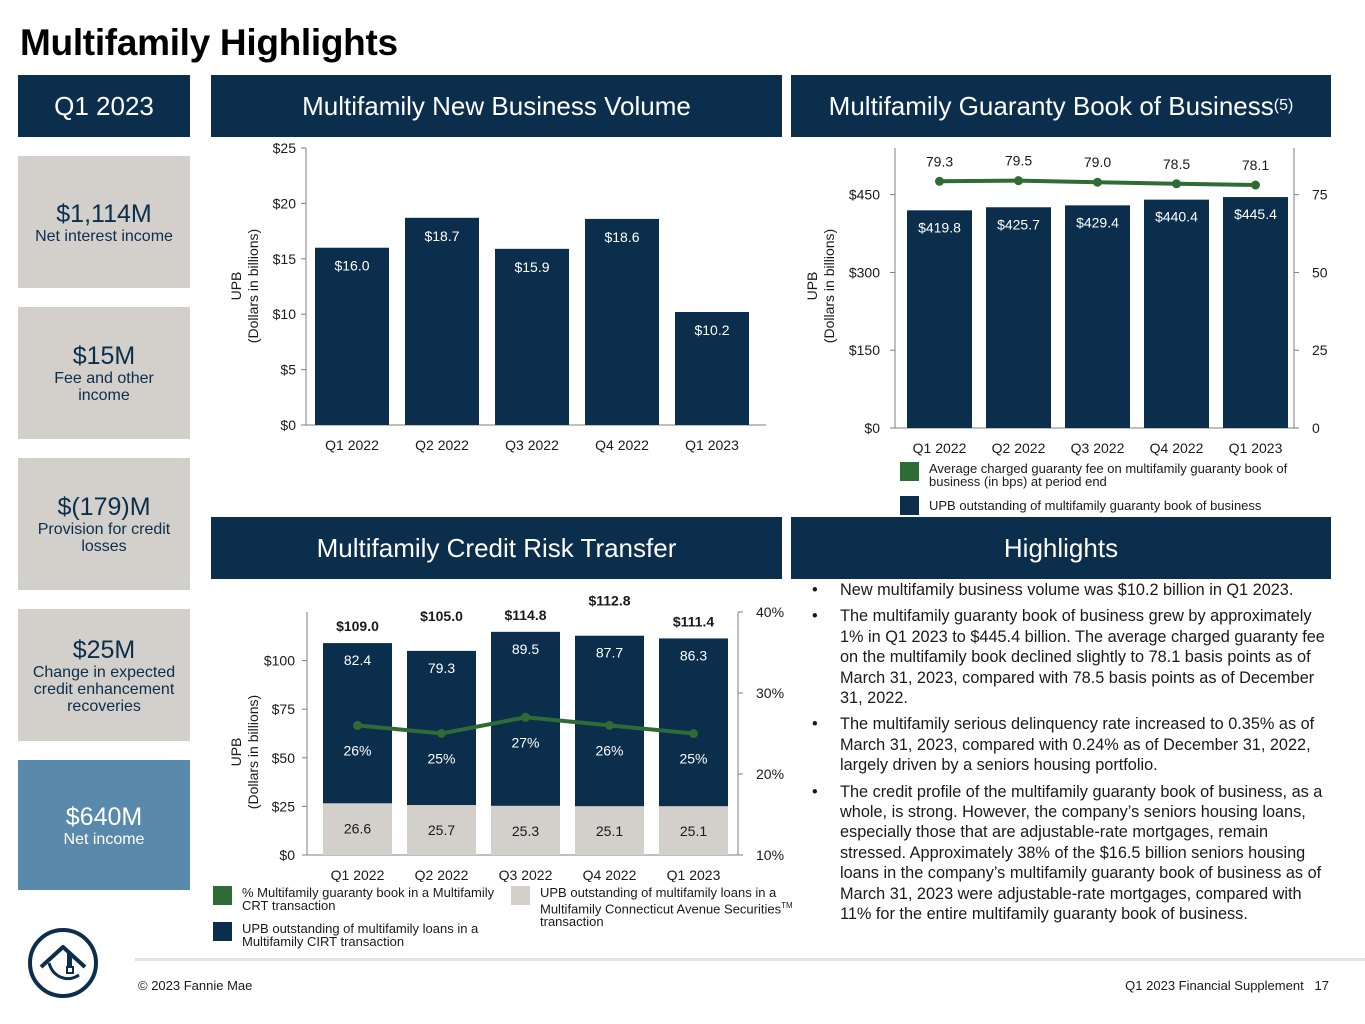  I want to click on cirt-value-label: 82.4, so click(357, 660).